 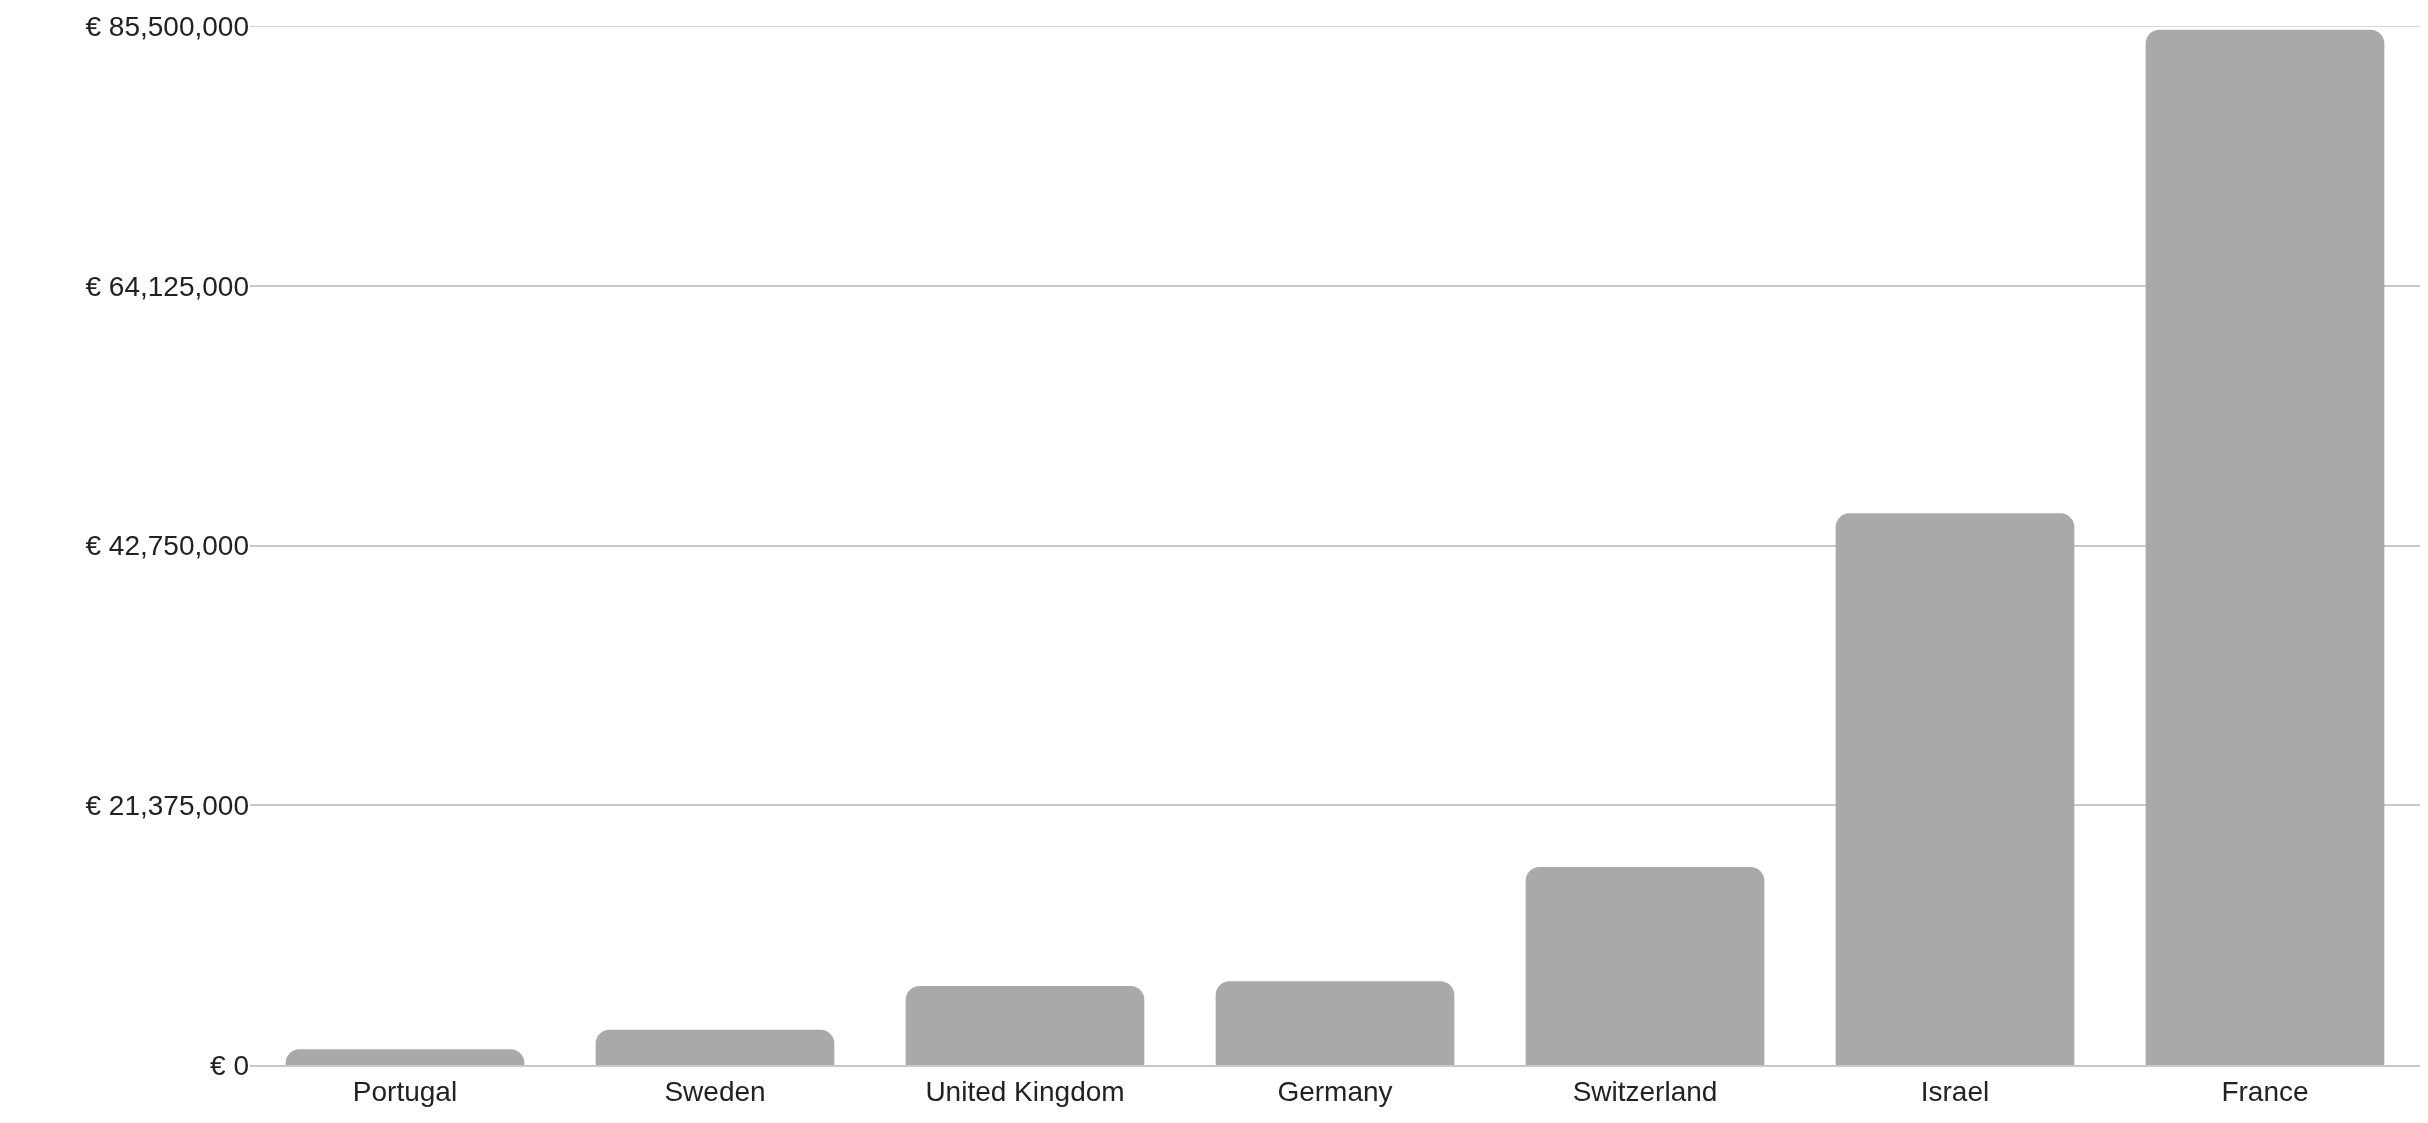 What do you see at coordinates (167, 806) in the screenshot?
I see `y-tick-label: € 21,375,000` at bounding box center [167, 806].